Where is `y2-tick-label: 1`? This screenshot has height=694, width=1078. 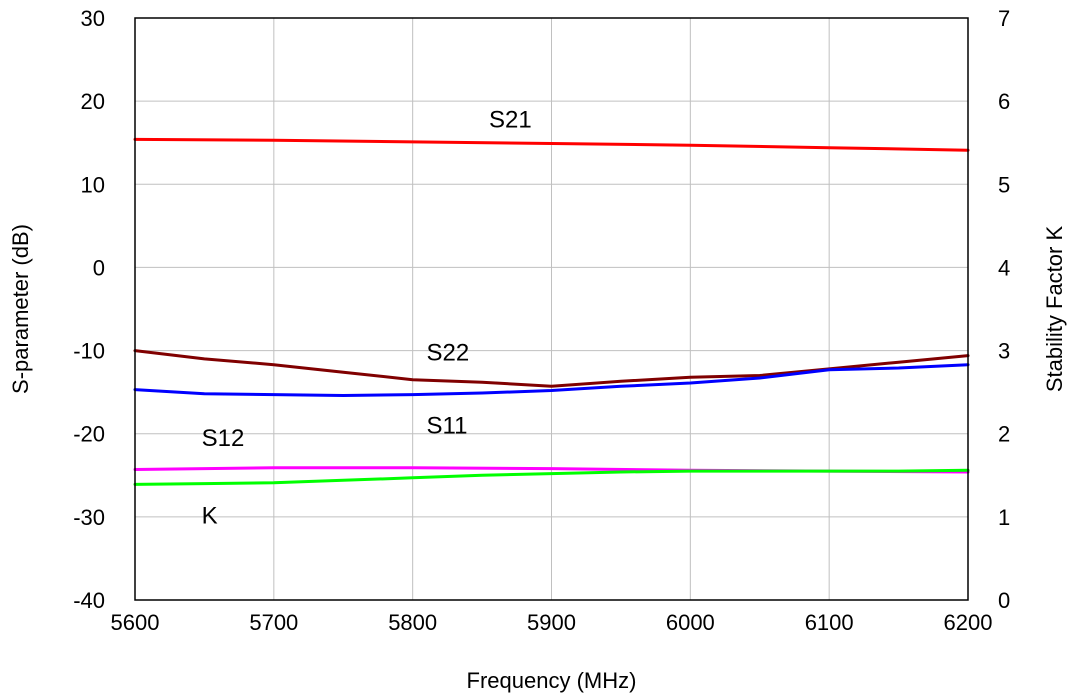 y2-tick-label: 1 is located at coordinates (1004, 517).